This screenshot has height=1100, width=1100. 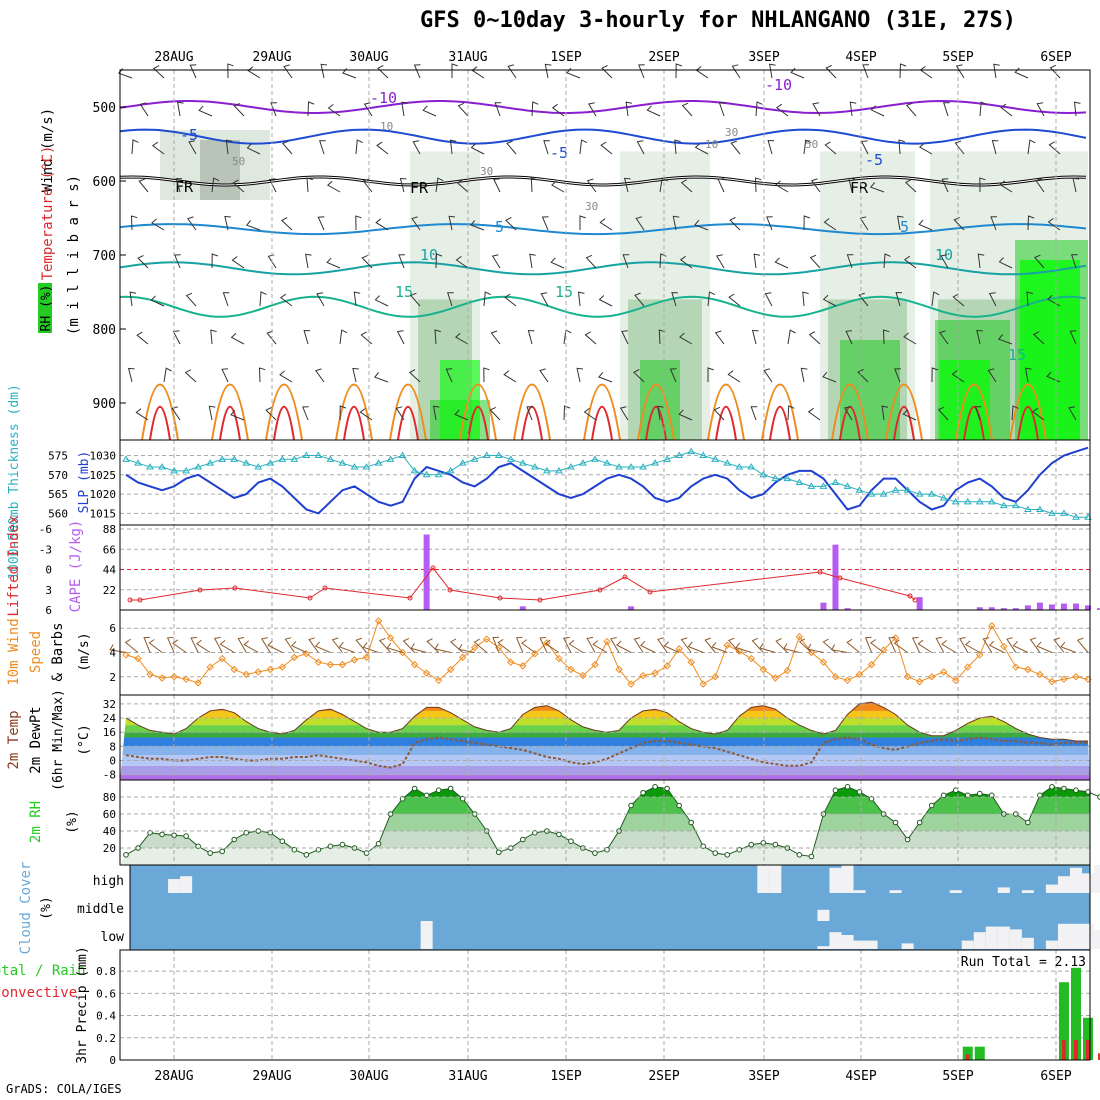 I want to click on pressure-tick-label: 700, so click(x=104, y=256).